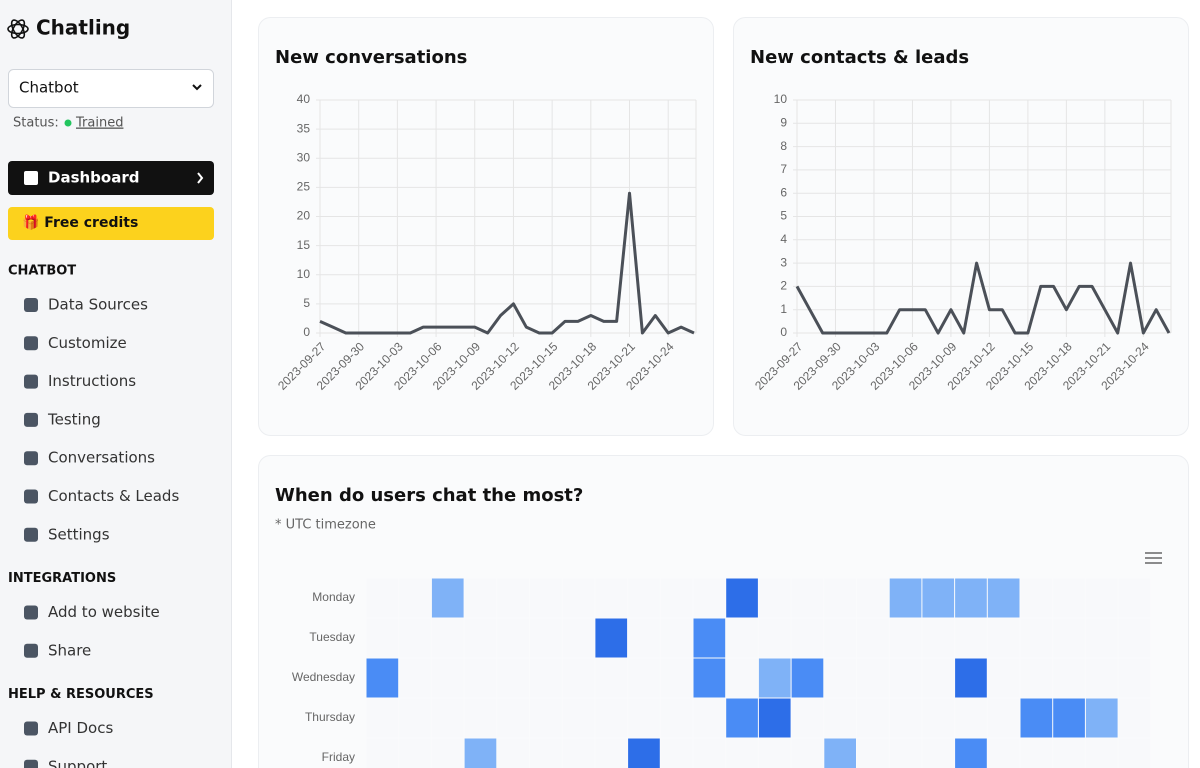 This screenshot has width=1200, height=768. Describe the element at coordinates (113, 496) in the screenshot. I see `nav-item: Contacts & Leads` at that location.